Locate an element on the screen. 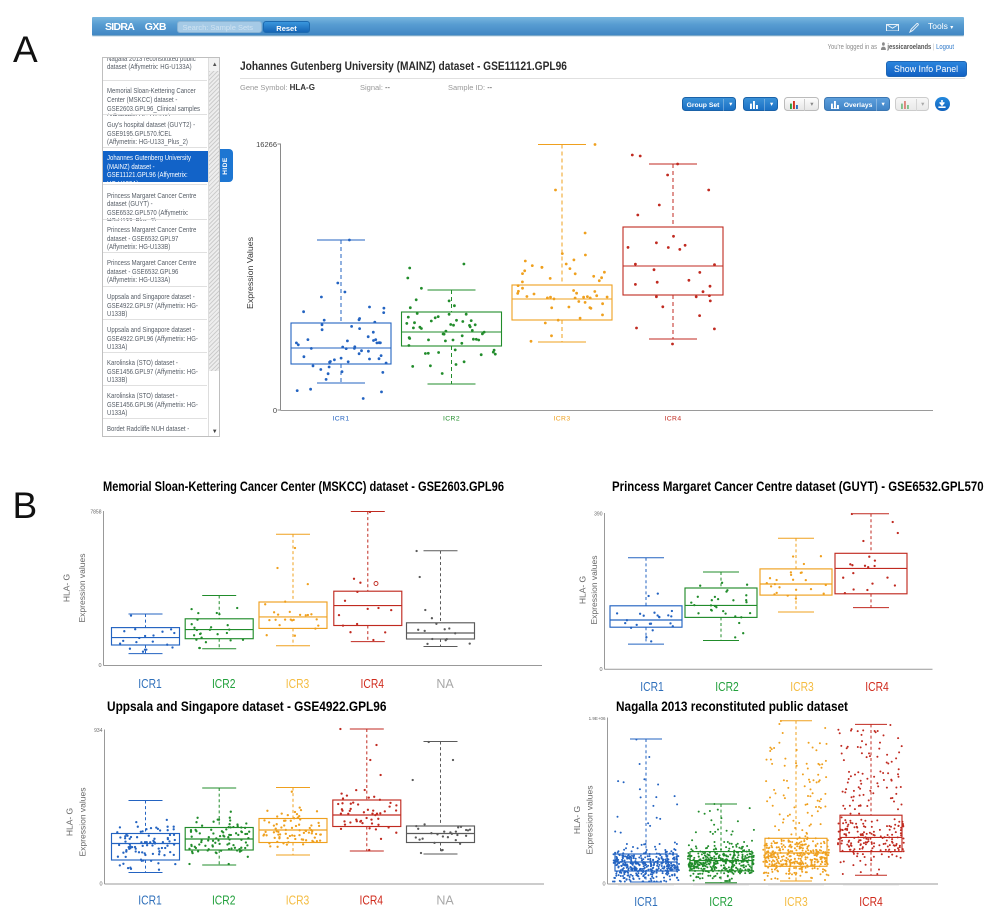  svg-text: 934 is located at coordinates (98, 731).